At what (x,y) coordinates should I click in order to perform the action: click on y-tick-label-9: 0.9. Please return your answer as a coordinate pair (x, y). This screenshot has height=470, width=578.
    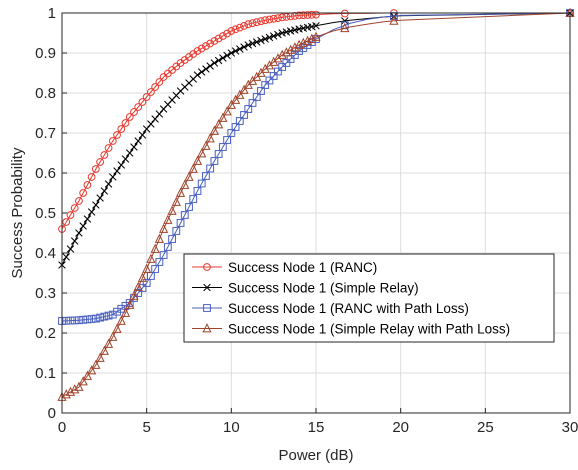
    Looking at the image, I should click on (45, 53).